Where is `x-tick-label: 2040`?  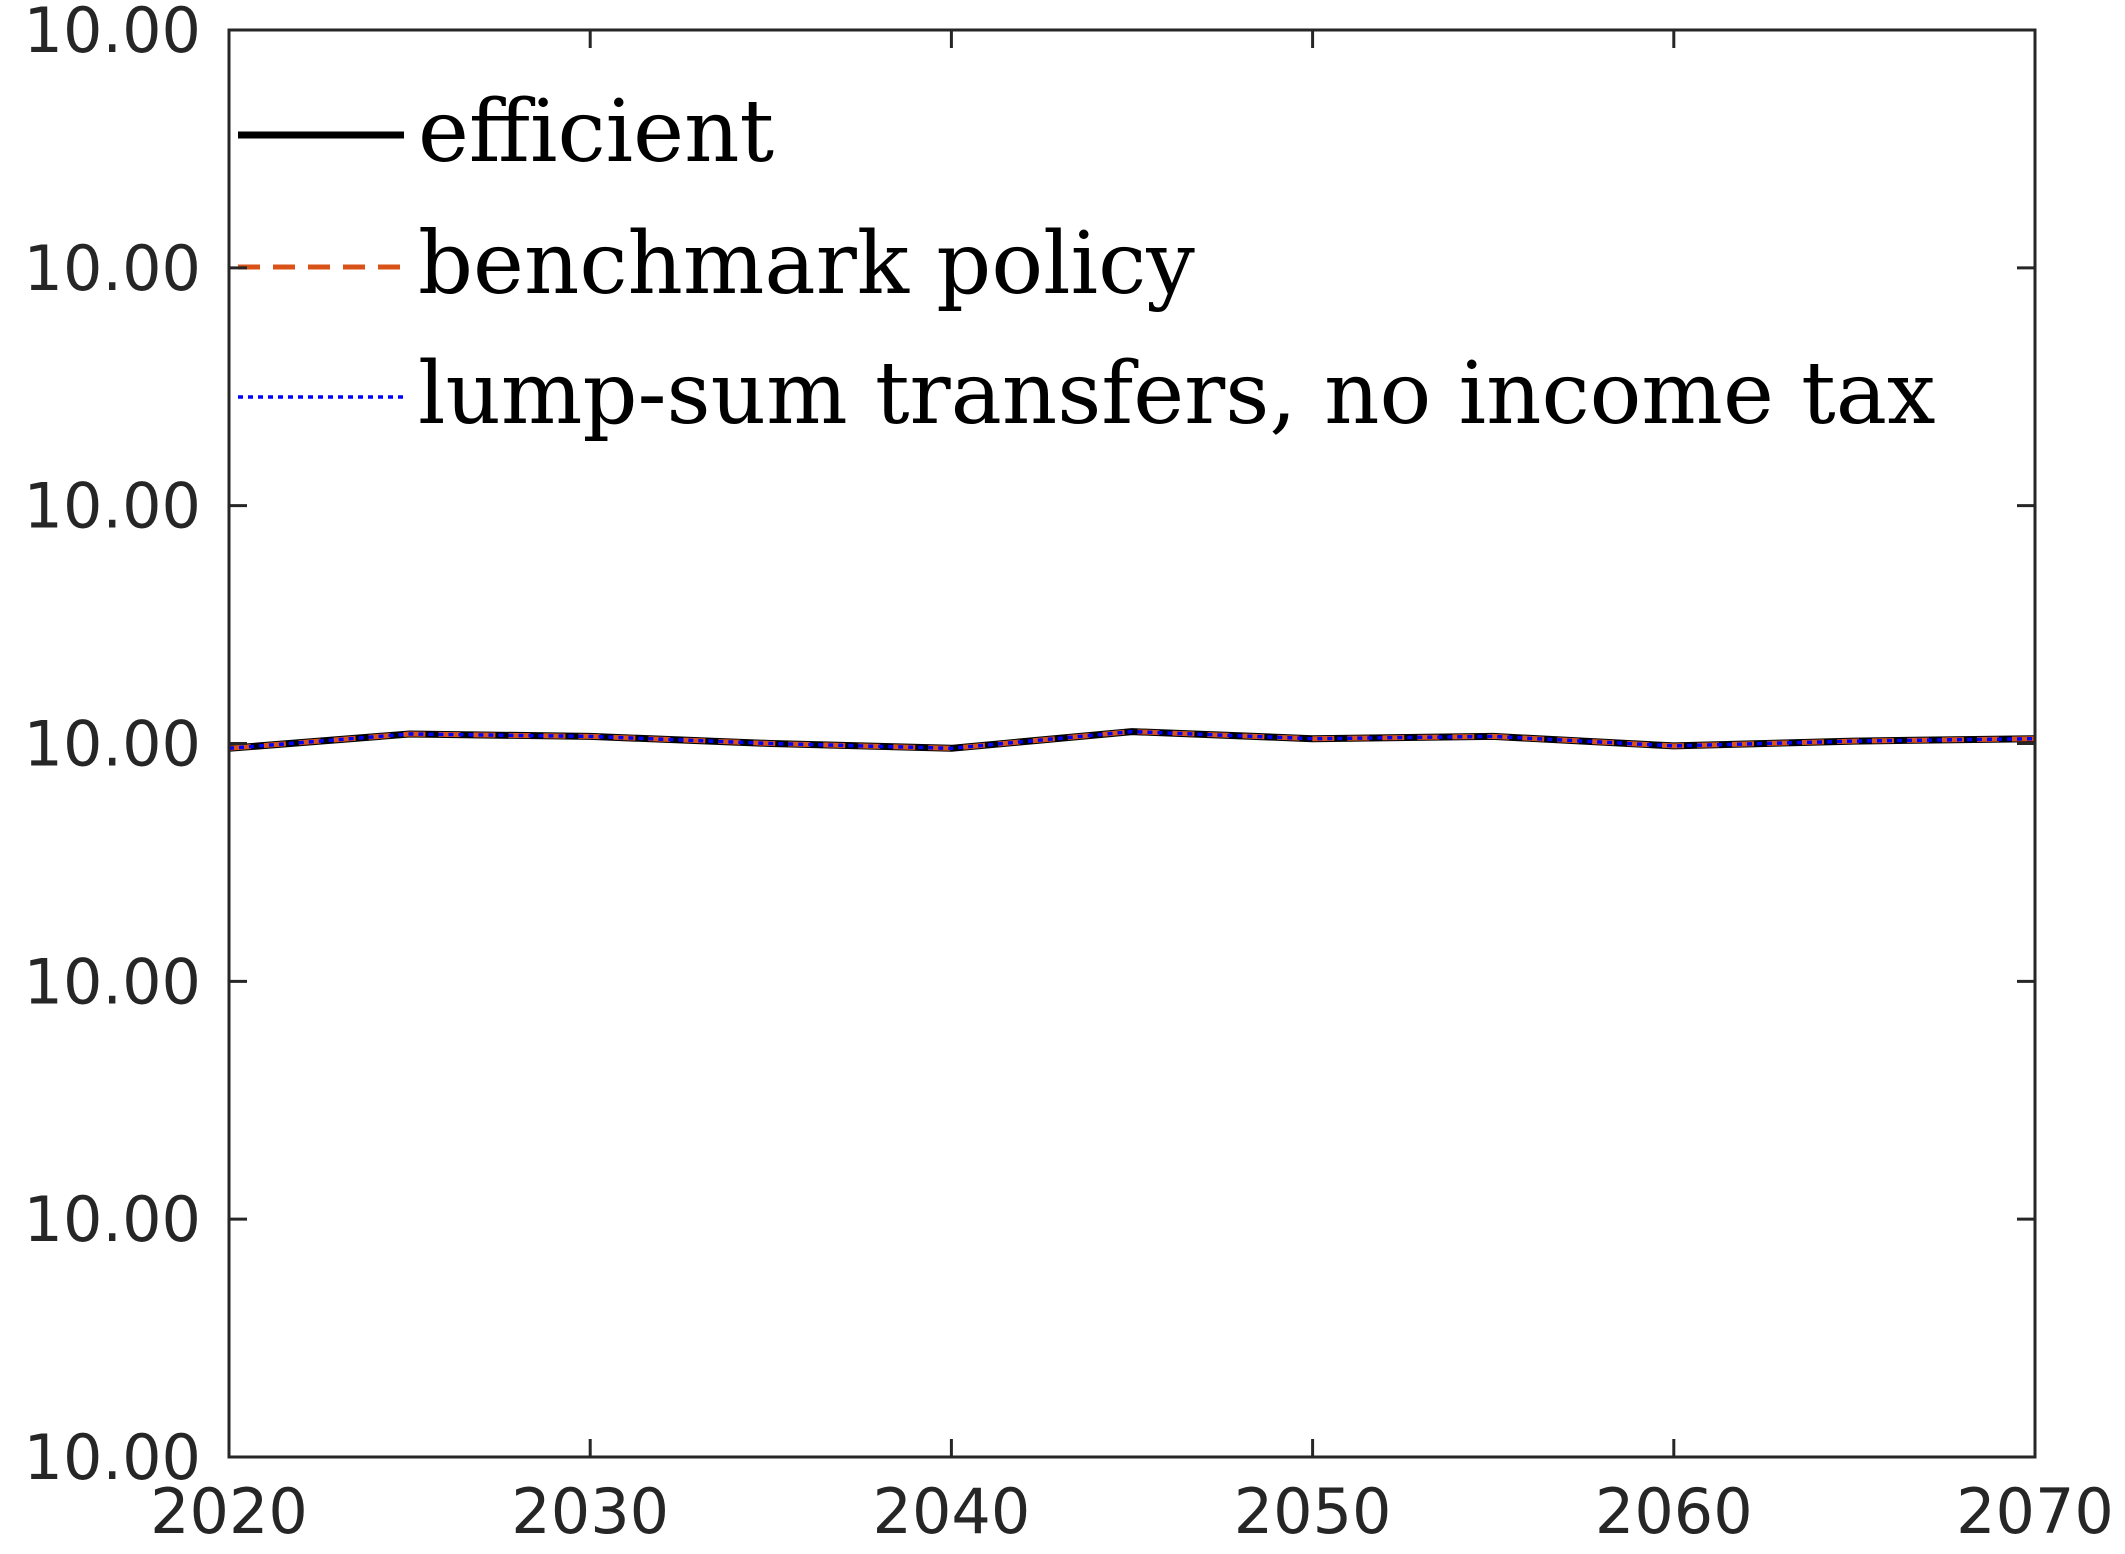
x-tick-label: 2040 is located at coordinates (952, 1511).